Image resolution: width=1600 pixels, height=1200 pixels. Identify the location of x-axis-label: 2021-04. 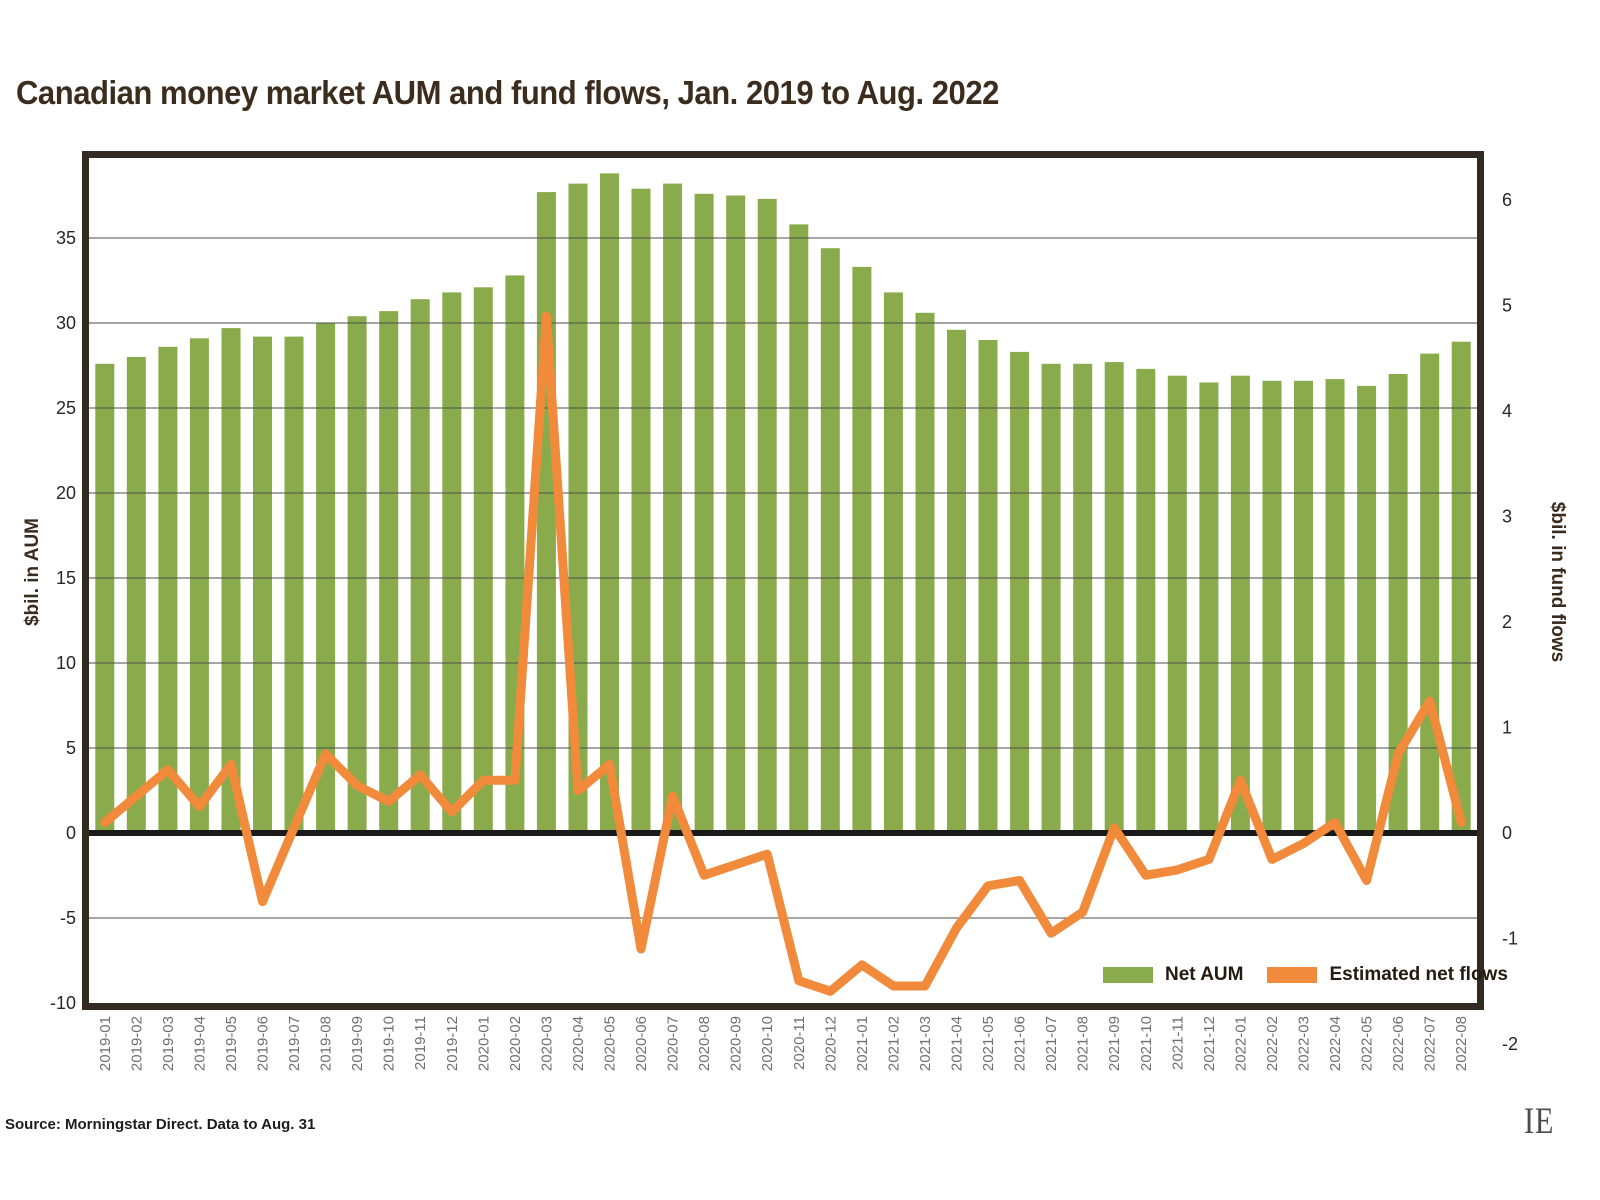
(957, 1043).